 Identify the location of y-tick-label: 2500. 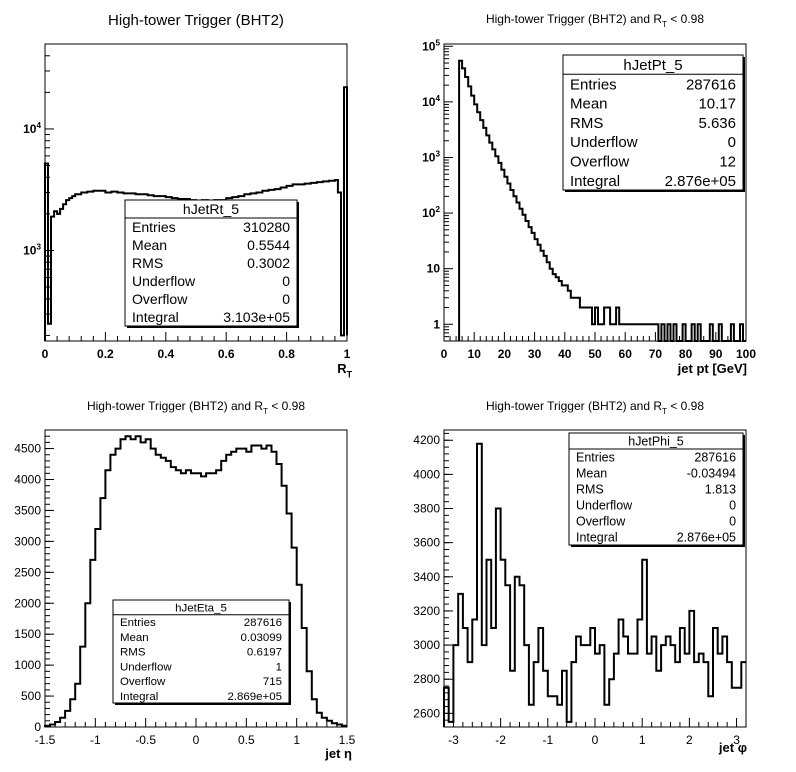
(27, 572).